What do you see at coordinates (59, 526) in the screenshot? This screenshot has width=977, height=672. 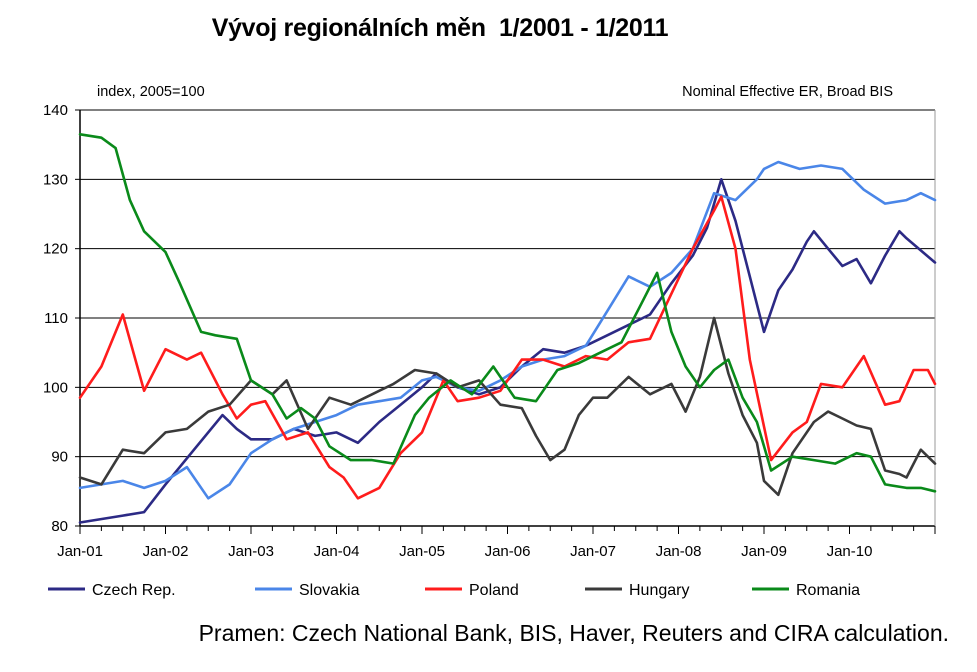 I see `y-tick-label-80: 80` at bounding box center [59, 526].